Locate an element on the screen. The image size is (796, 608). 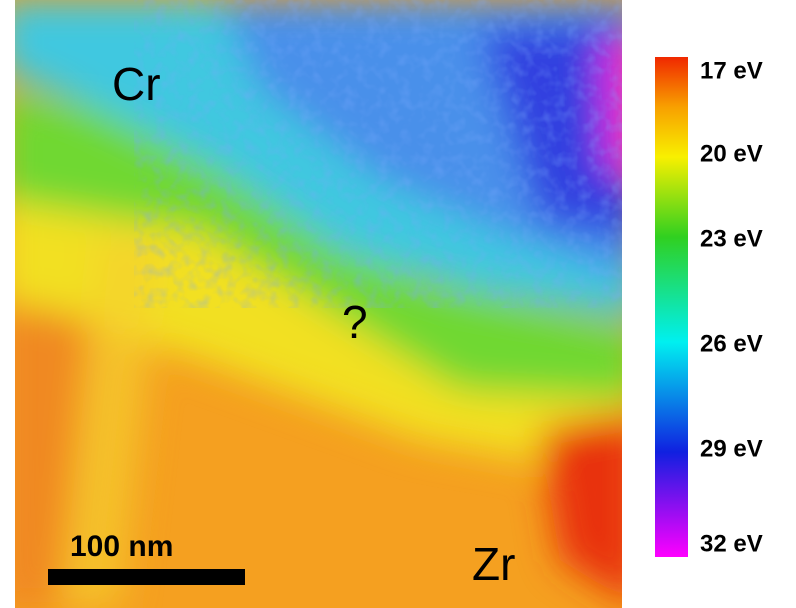
colorbar-tick-label: 17 eV is located at coordinates (731, 70).